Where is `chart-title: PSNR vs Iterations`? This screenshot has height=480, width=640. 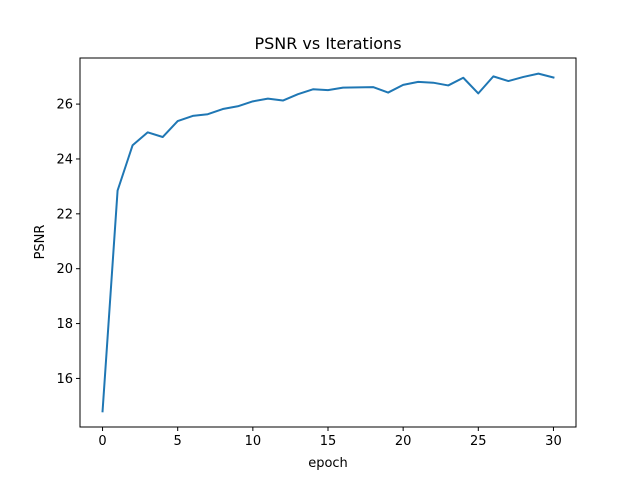
chart-title: PSNR vs Iterations is located at coordinates (327, 43).